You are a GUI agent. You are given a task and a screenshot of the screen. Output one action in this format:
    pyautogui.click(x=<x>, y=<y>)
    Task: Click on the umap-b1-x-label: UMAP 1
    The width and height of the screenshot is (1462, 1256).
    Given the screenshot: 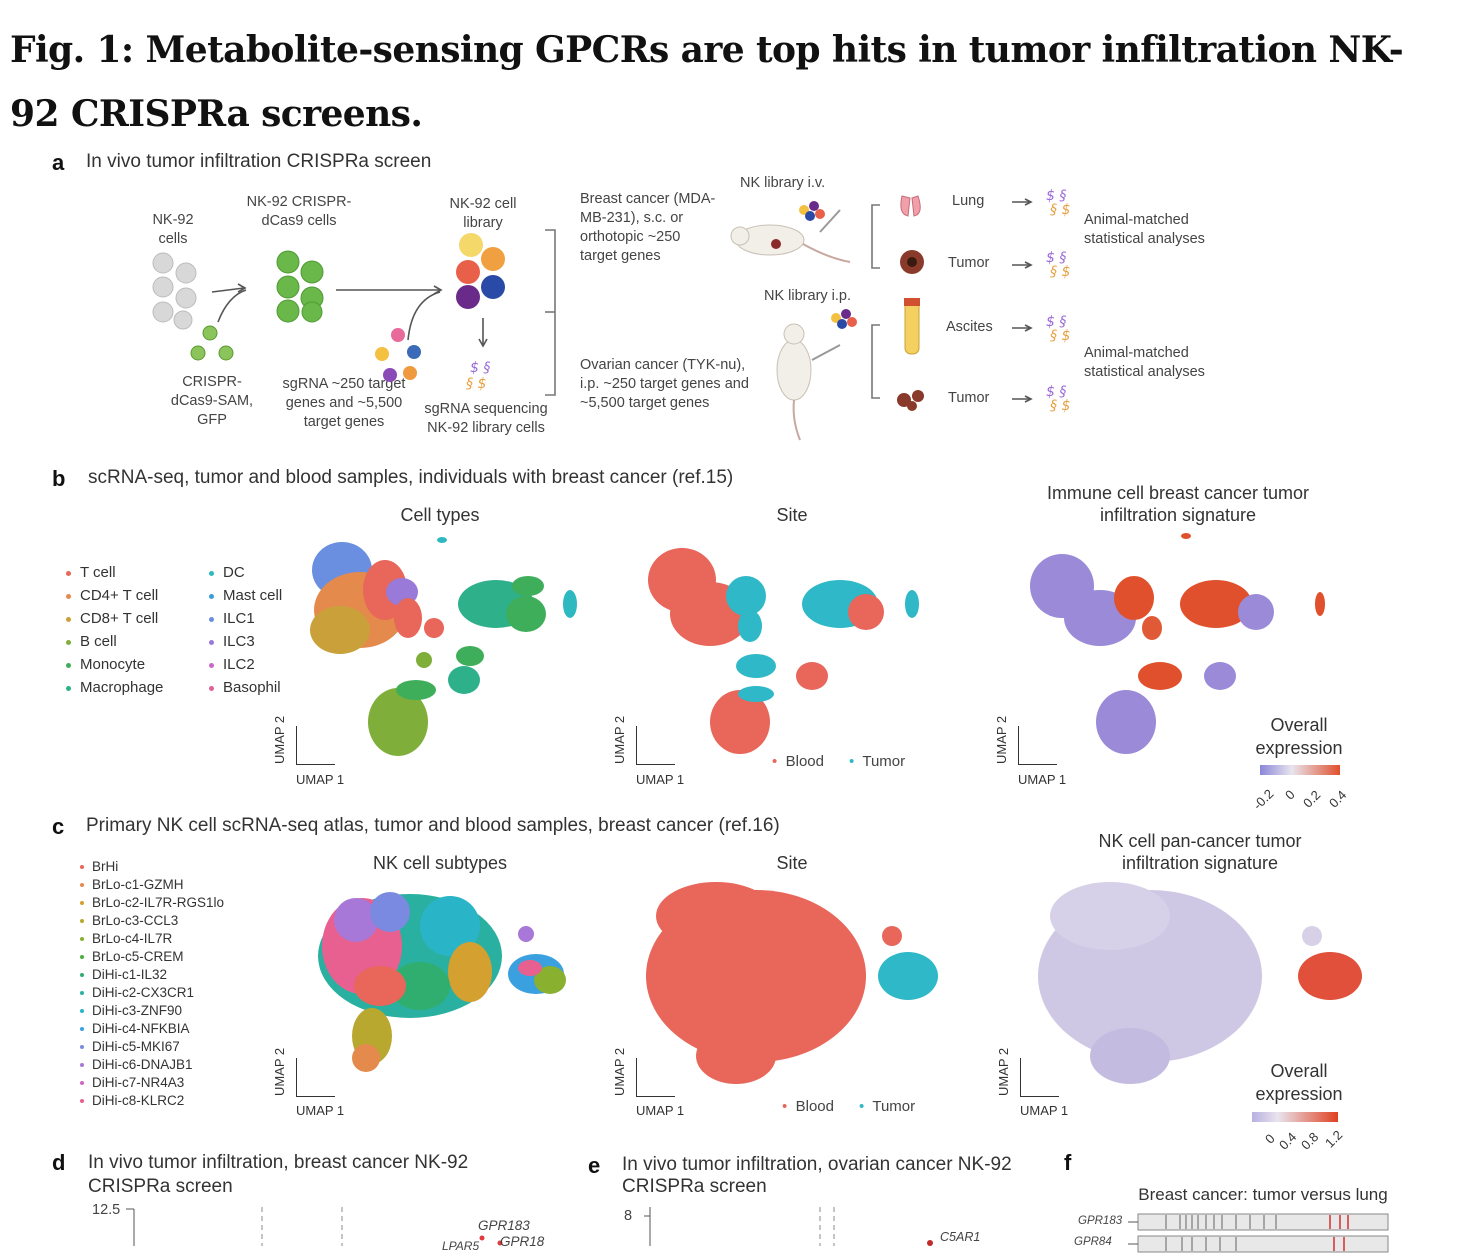 What is the action you would take?
    pyautogui.click(x=320, y=779)
    